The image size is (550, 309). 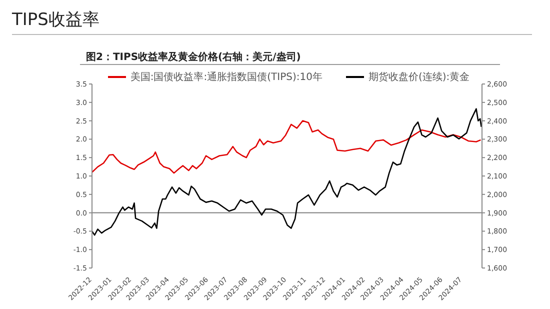 I want to click on chart-title: TIPS收益率, so click(x=56, y=20).